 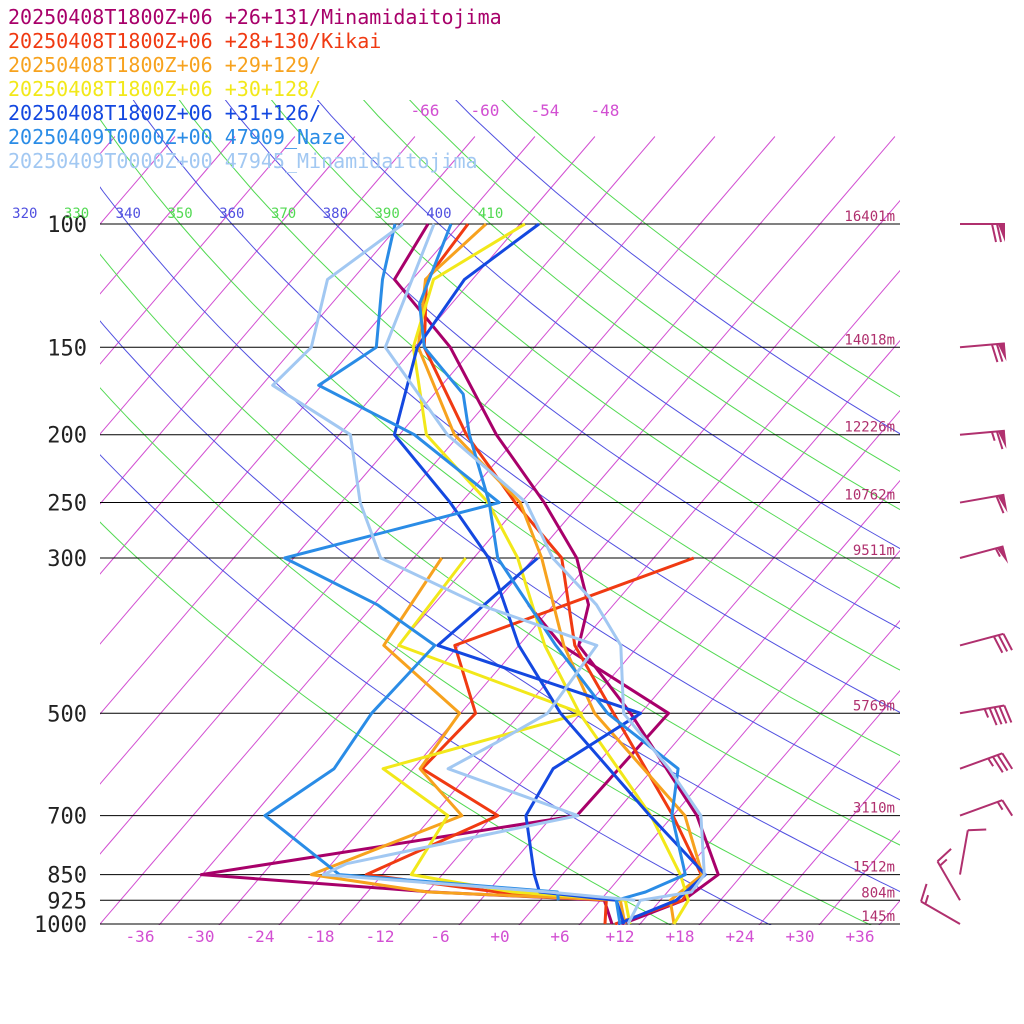 What do you see at coordinates (874, 706) in the screenshot?
I see `height-label: 5769m` at bounding box center [874, 706].